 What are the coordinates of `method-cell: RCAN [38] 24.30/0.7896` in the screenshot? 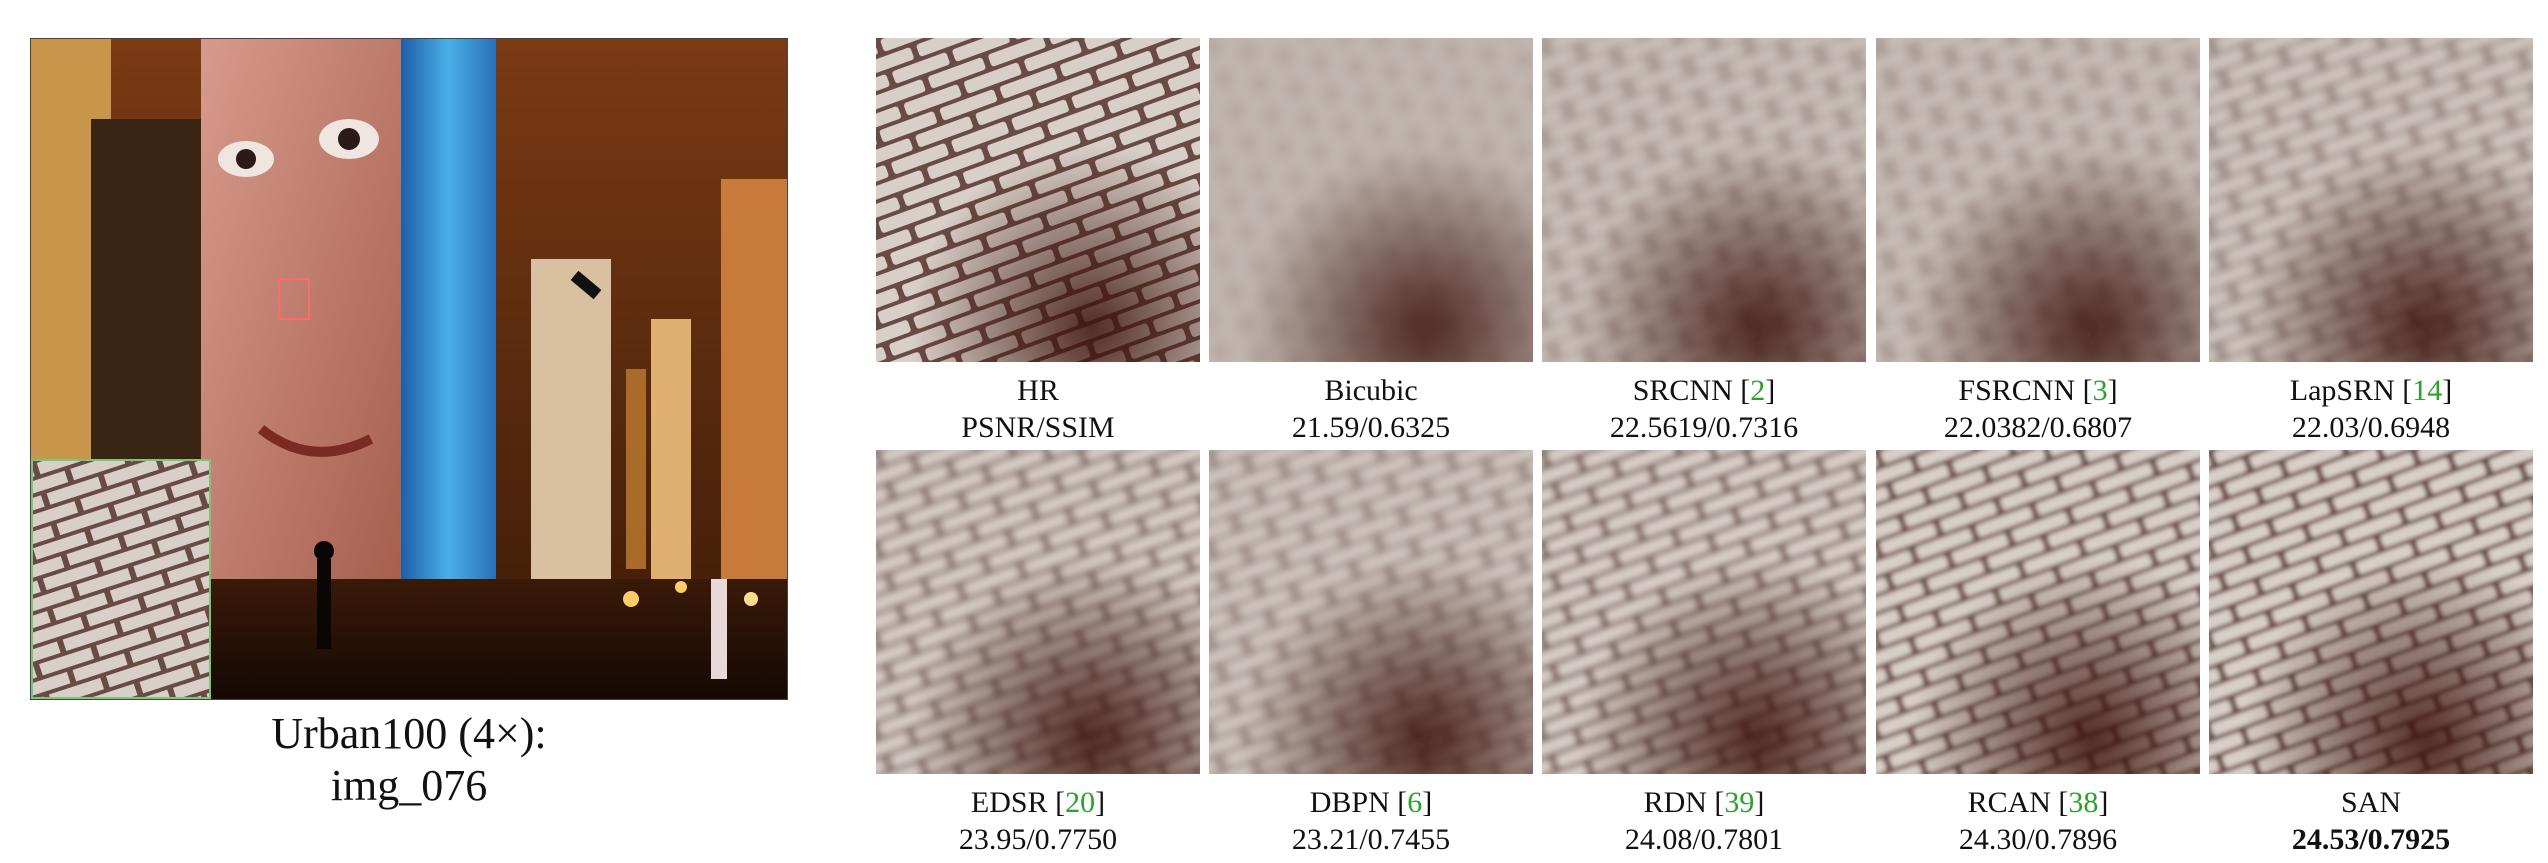 It's located at (2038, 654).